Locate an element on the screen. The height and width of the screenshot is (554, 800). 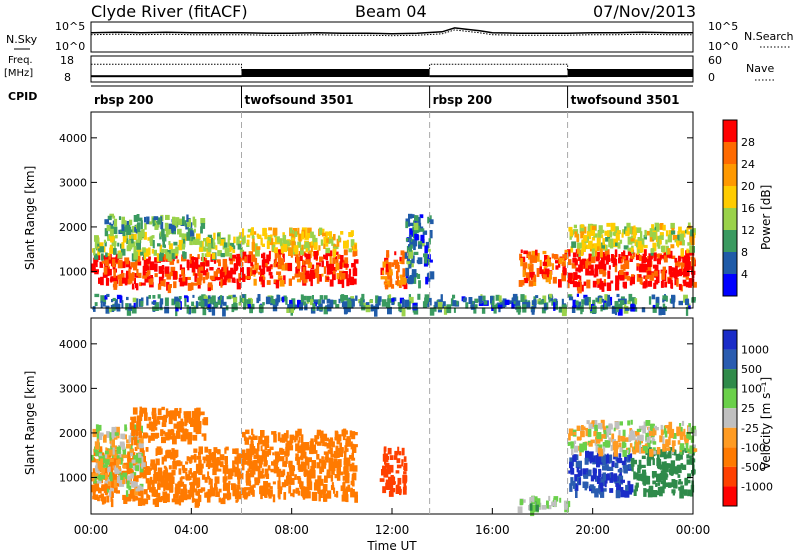
date-title: 07/Nov/2013 is located at coordinates (644, 11).